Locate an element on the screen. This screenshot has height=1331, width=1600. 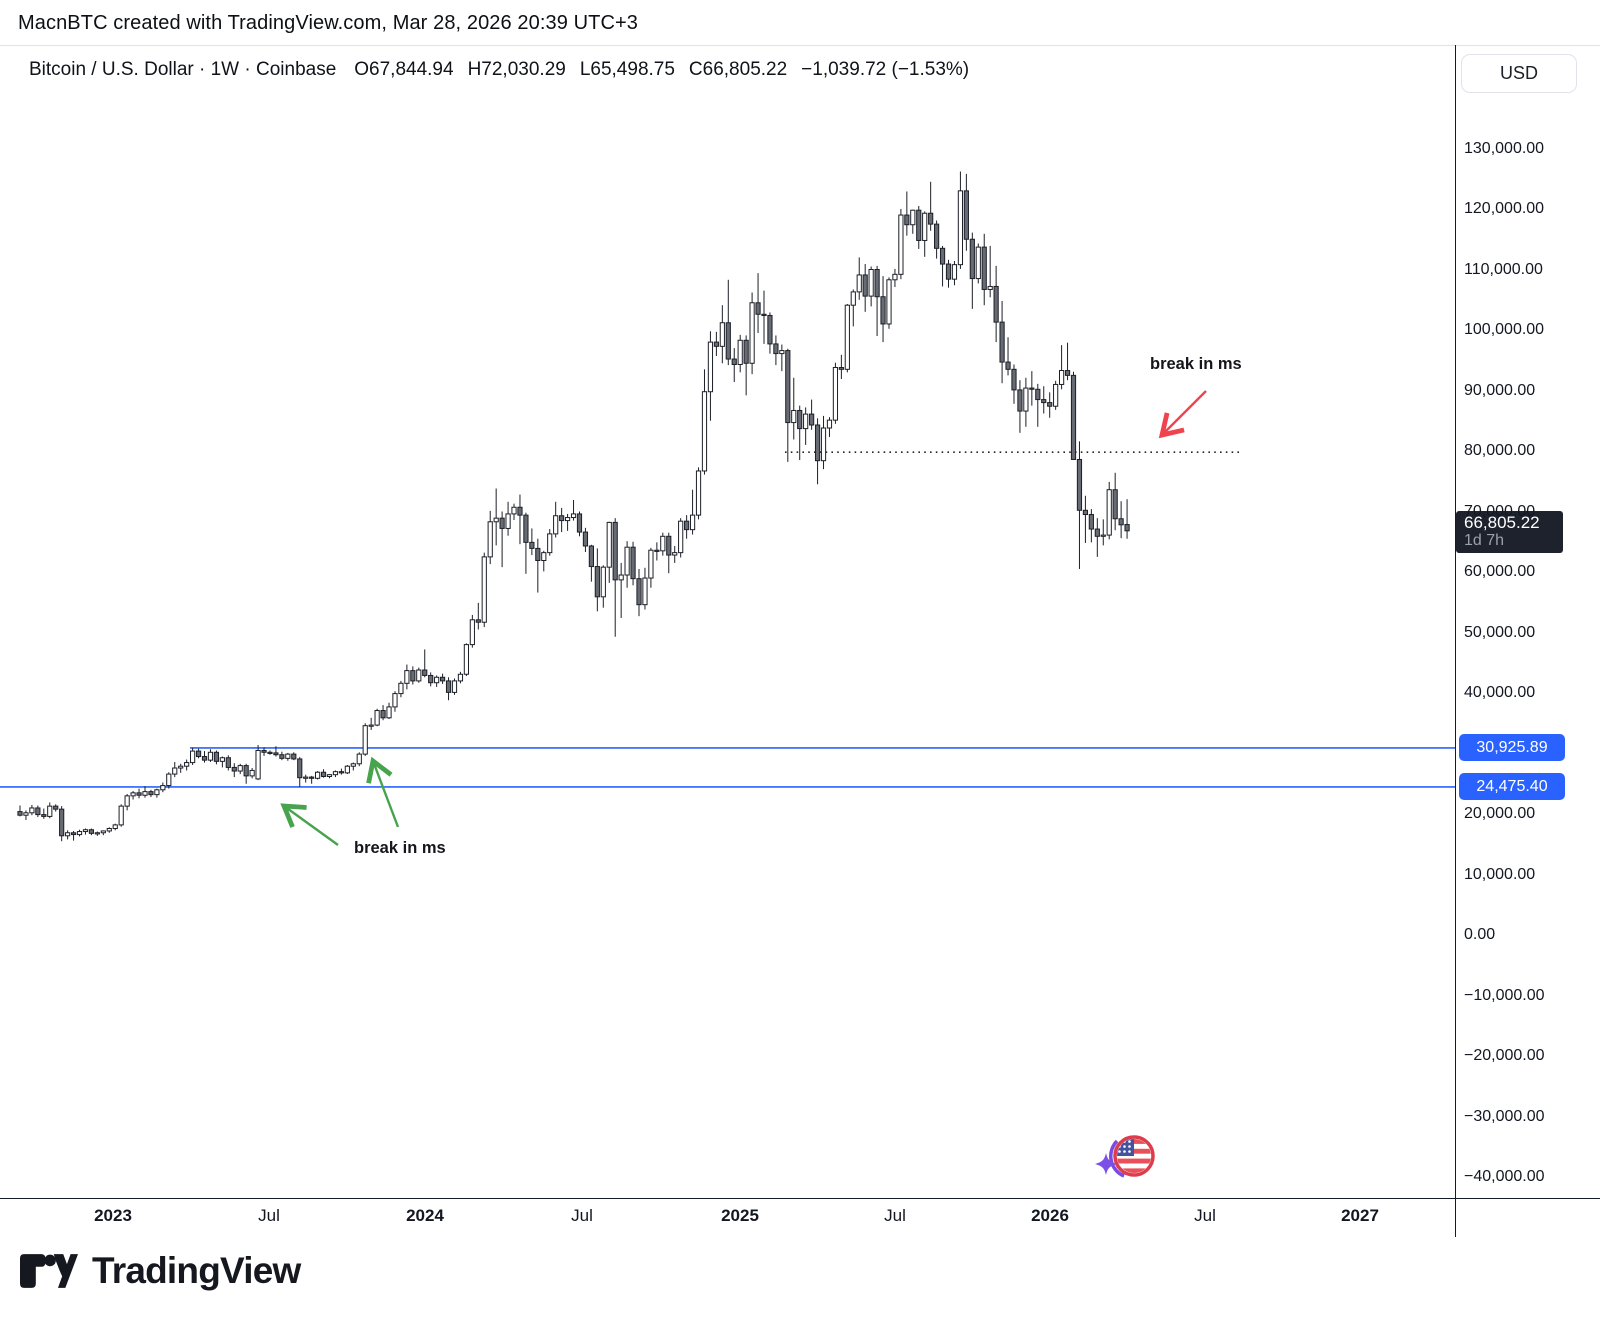
price-axis-label: 50,000.00 is located at coordinates (1500, 632).